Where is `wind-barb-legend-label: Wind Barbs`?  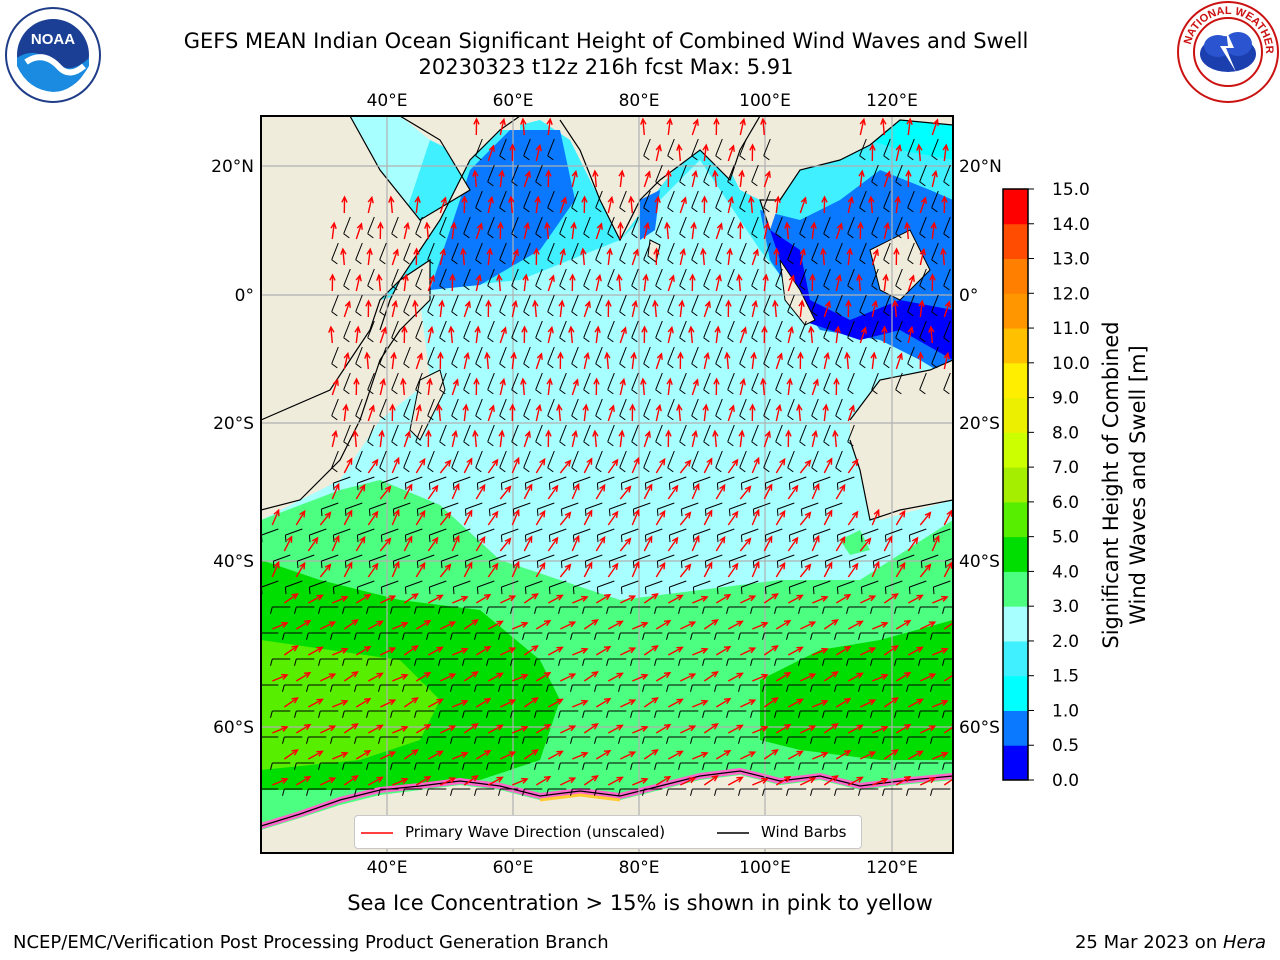
wind-barb-legend-label: Wind Barbs is located at coordinates (804, 832).